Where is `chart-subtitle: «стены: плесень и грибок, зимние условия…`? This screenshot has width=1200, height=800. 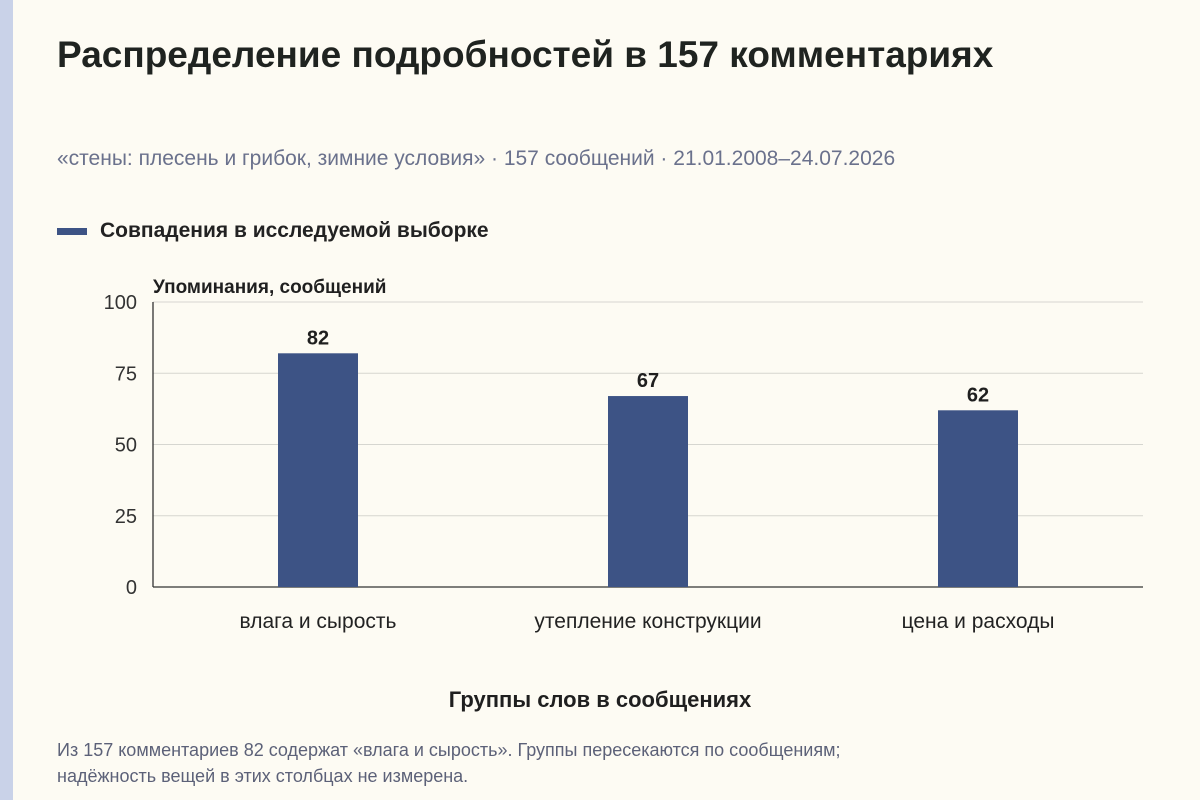
chart-subtitle: «стены: плесень и грибок, зимние условия… is located at coordinates (476, 158).